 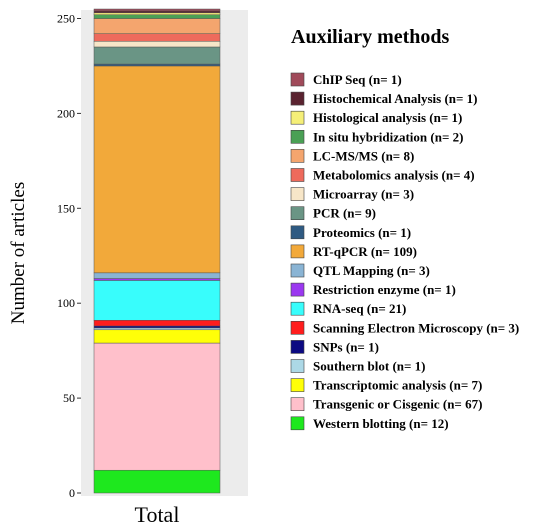 What do you see at coordinates (363, 155) in the screenshot?
I see `legend-label-4: LC-MS/MS (n= 8)` at bounding box center [363, 155].